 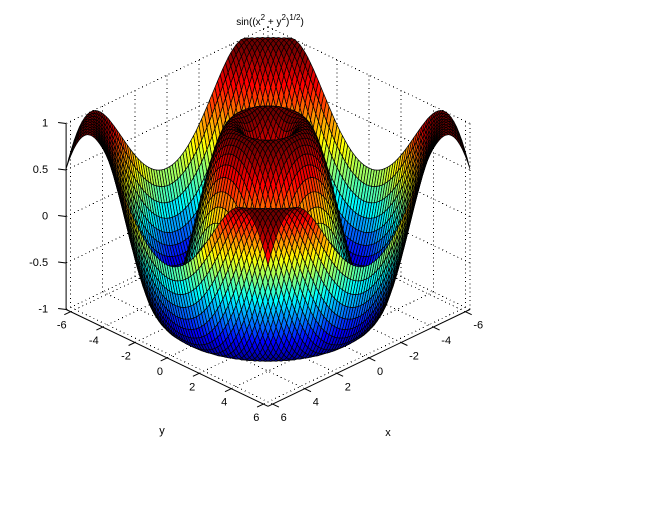 I want to click on svg-text: -0.5, so click(x=38, y=263).